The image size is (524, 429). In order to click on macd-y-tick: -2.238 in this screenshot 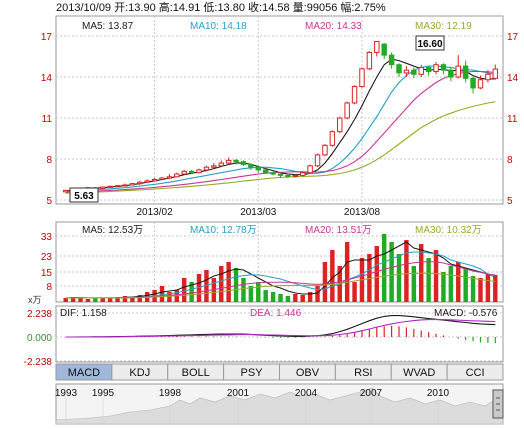, I will do `click(38, 362)`.